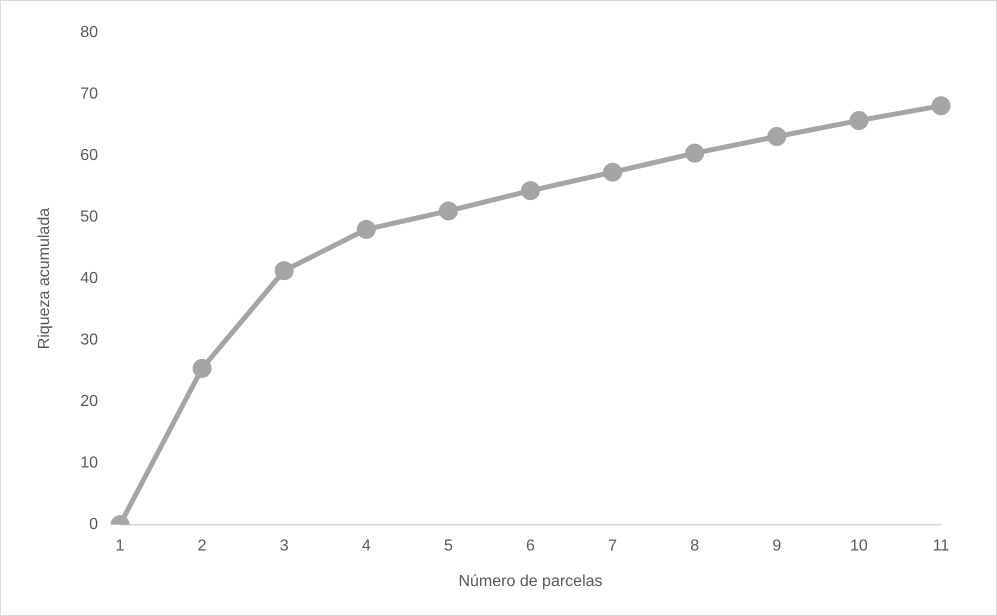 This screenshot has height=616, width=997. Describe the element at coordinates (613, 546) in the screenshot. I see `x-tick-label: 7` at that location.